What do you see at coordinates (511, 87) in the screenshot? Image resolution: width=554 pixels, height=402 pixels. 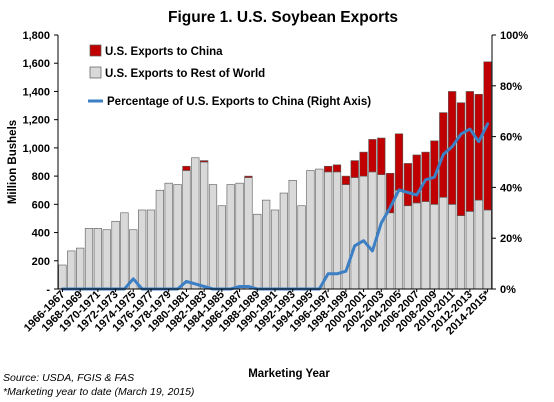 I see `y2-tick-label: 80%` at bounding box center [511, 87].